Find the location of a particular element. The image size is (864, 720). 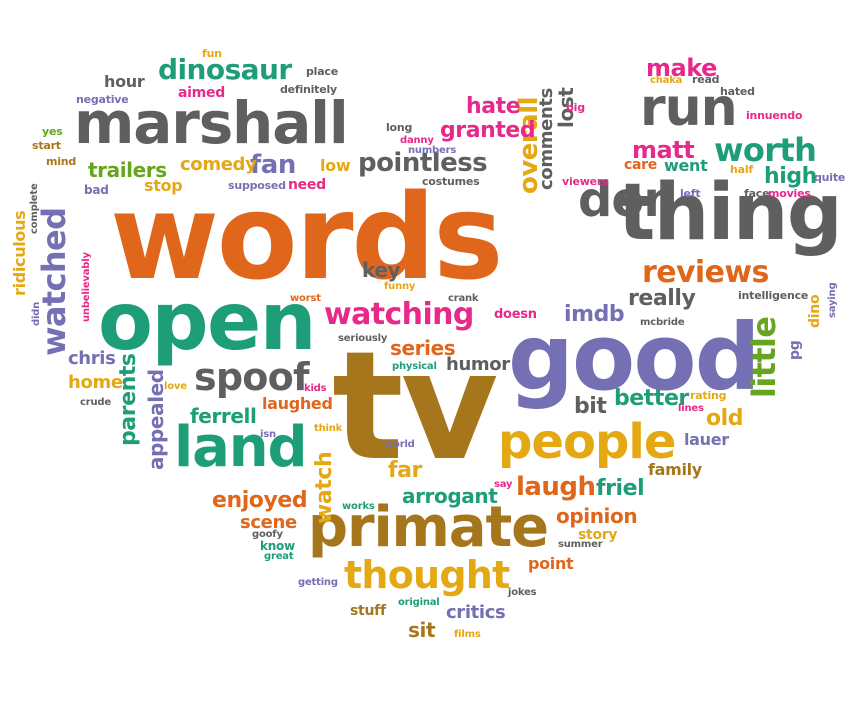

word: place is located at coordinates (322, 71).